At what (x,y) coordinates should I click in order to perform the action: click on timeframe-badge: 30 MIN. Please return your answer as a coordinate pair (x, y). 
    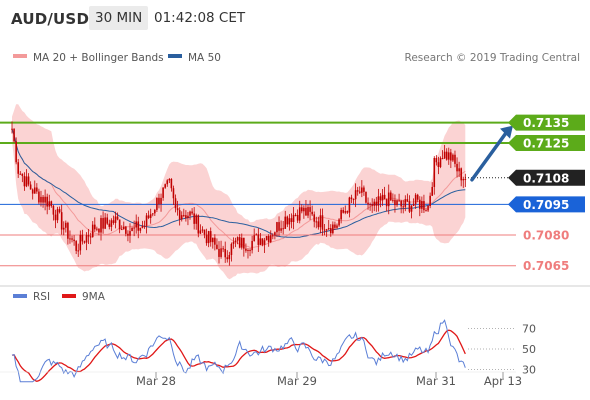
    Looking at the image, I should click on (119, 18).